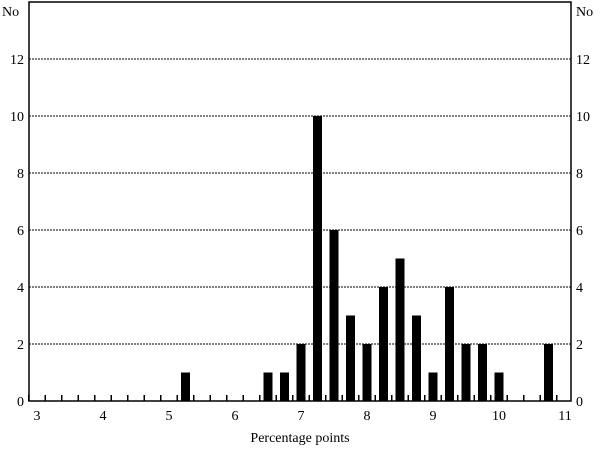  What do you see at coordinates (579, 288) in the screenshot?
I see `y-tick-label-right: 4` at bounding box center [579, 288].